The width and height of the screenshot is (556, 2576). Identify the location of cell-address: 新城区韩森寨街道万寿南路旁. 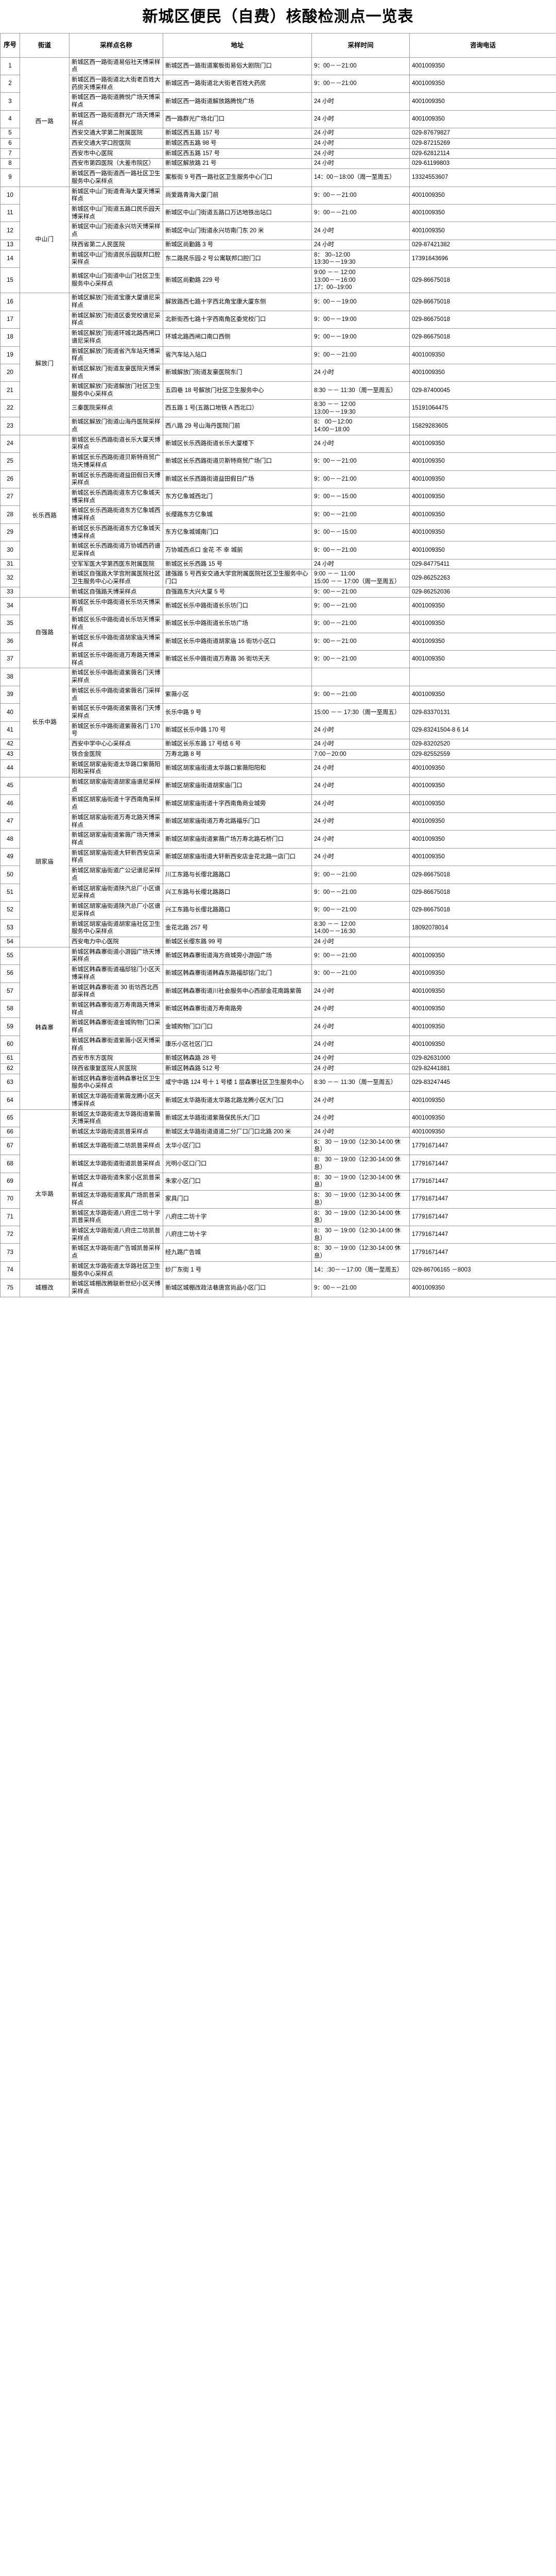
(237, 1009).